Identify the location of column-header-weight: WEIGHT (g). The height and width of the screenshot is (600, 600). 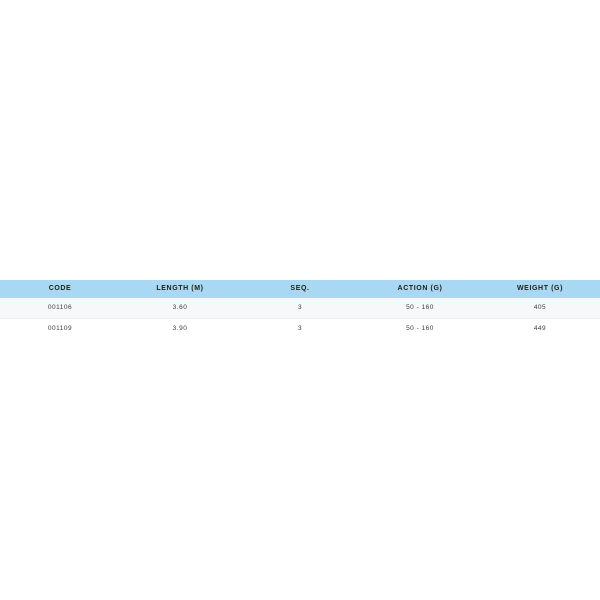
(540, 288).